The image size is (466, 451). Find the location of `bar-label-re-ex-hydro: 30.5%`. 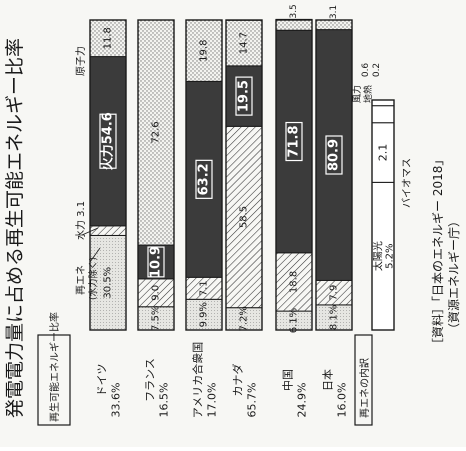

bar-label-re-ex-hydro: 30.5% is located at coordinates (108, 283).